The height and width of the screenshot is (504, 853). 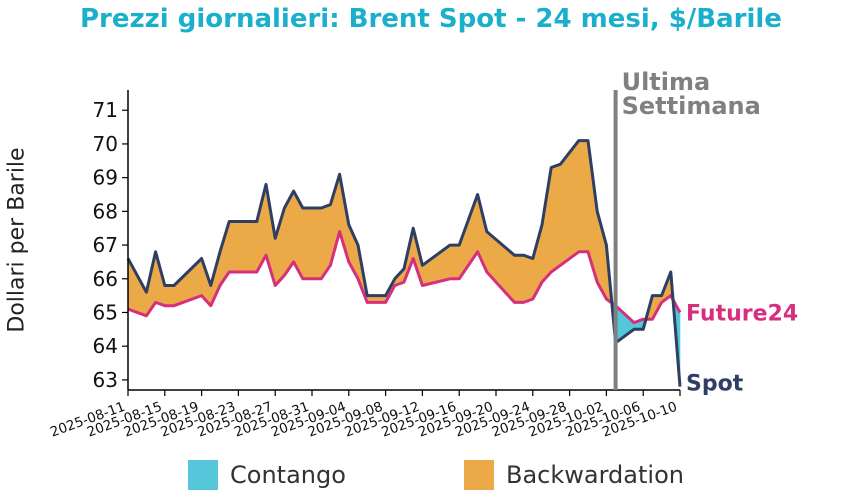 I want to click on future24-line, so click(x=404, y=277).